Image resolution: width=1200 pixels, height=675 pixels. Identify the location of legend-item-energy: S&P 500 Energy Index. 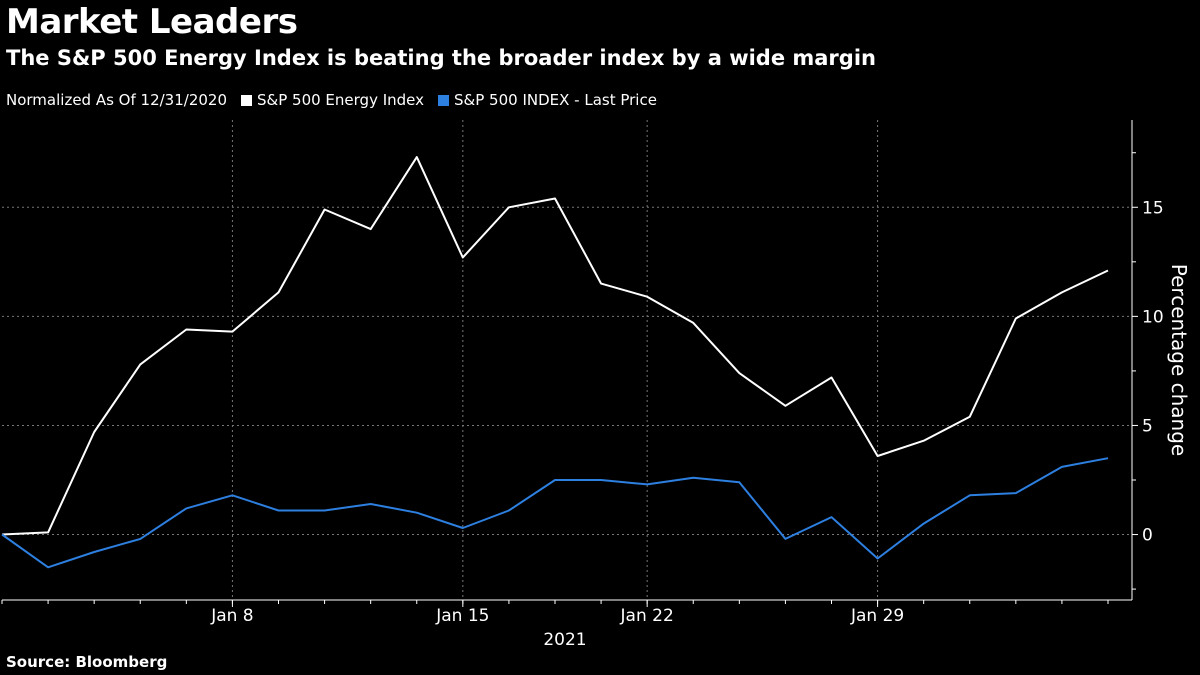
(332, 100).